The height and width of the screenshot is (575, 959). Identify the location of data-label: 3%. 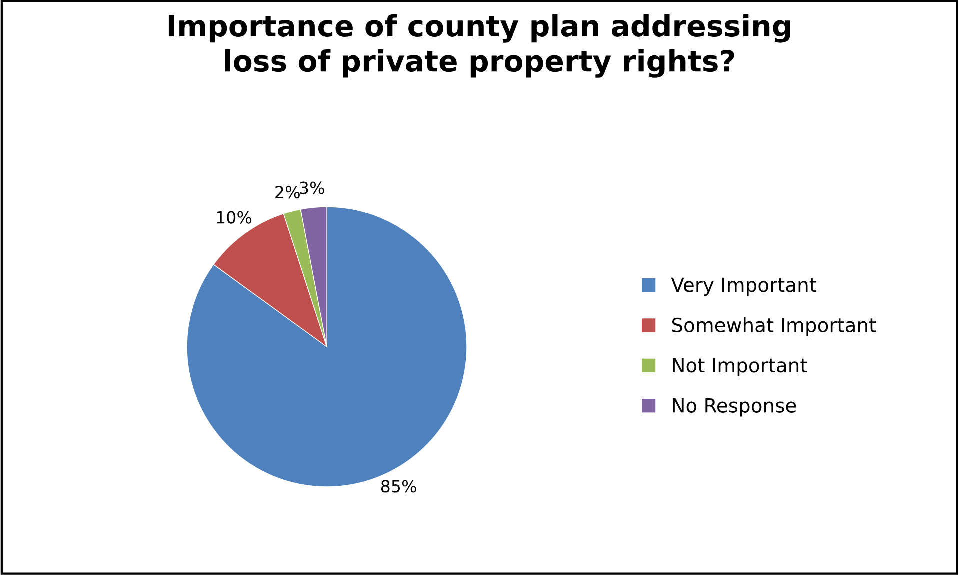
(312, 188).